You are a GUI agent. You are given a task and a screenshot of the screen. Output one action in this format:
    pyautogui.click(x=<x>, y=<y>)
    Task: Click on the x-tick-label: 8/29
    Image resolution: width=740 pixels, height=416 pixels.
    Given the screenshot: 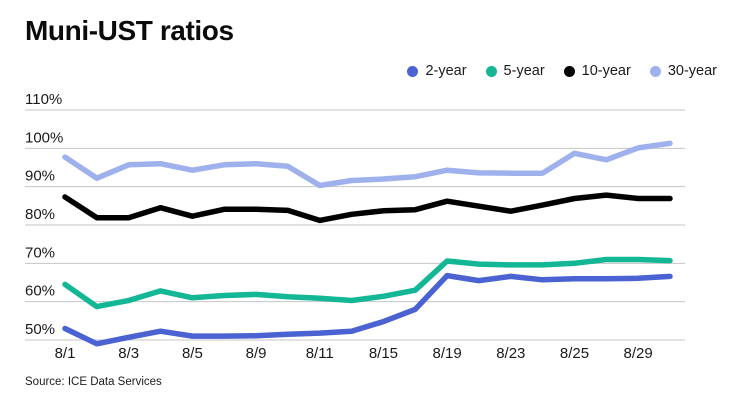 What is the action you would take?
    pyautogui.click(x=638, y=353)
    